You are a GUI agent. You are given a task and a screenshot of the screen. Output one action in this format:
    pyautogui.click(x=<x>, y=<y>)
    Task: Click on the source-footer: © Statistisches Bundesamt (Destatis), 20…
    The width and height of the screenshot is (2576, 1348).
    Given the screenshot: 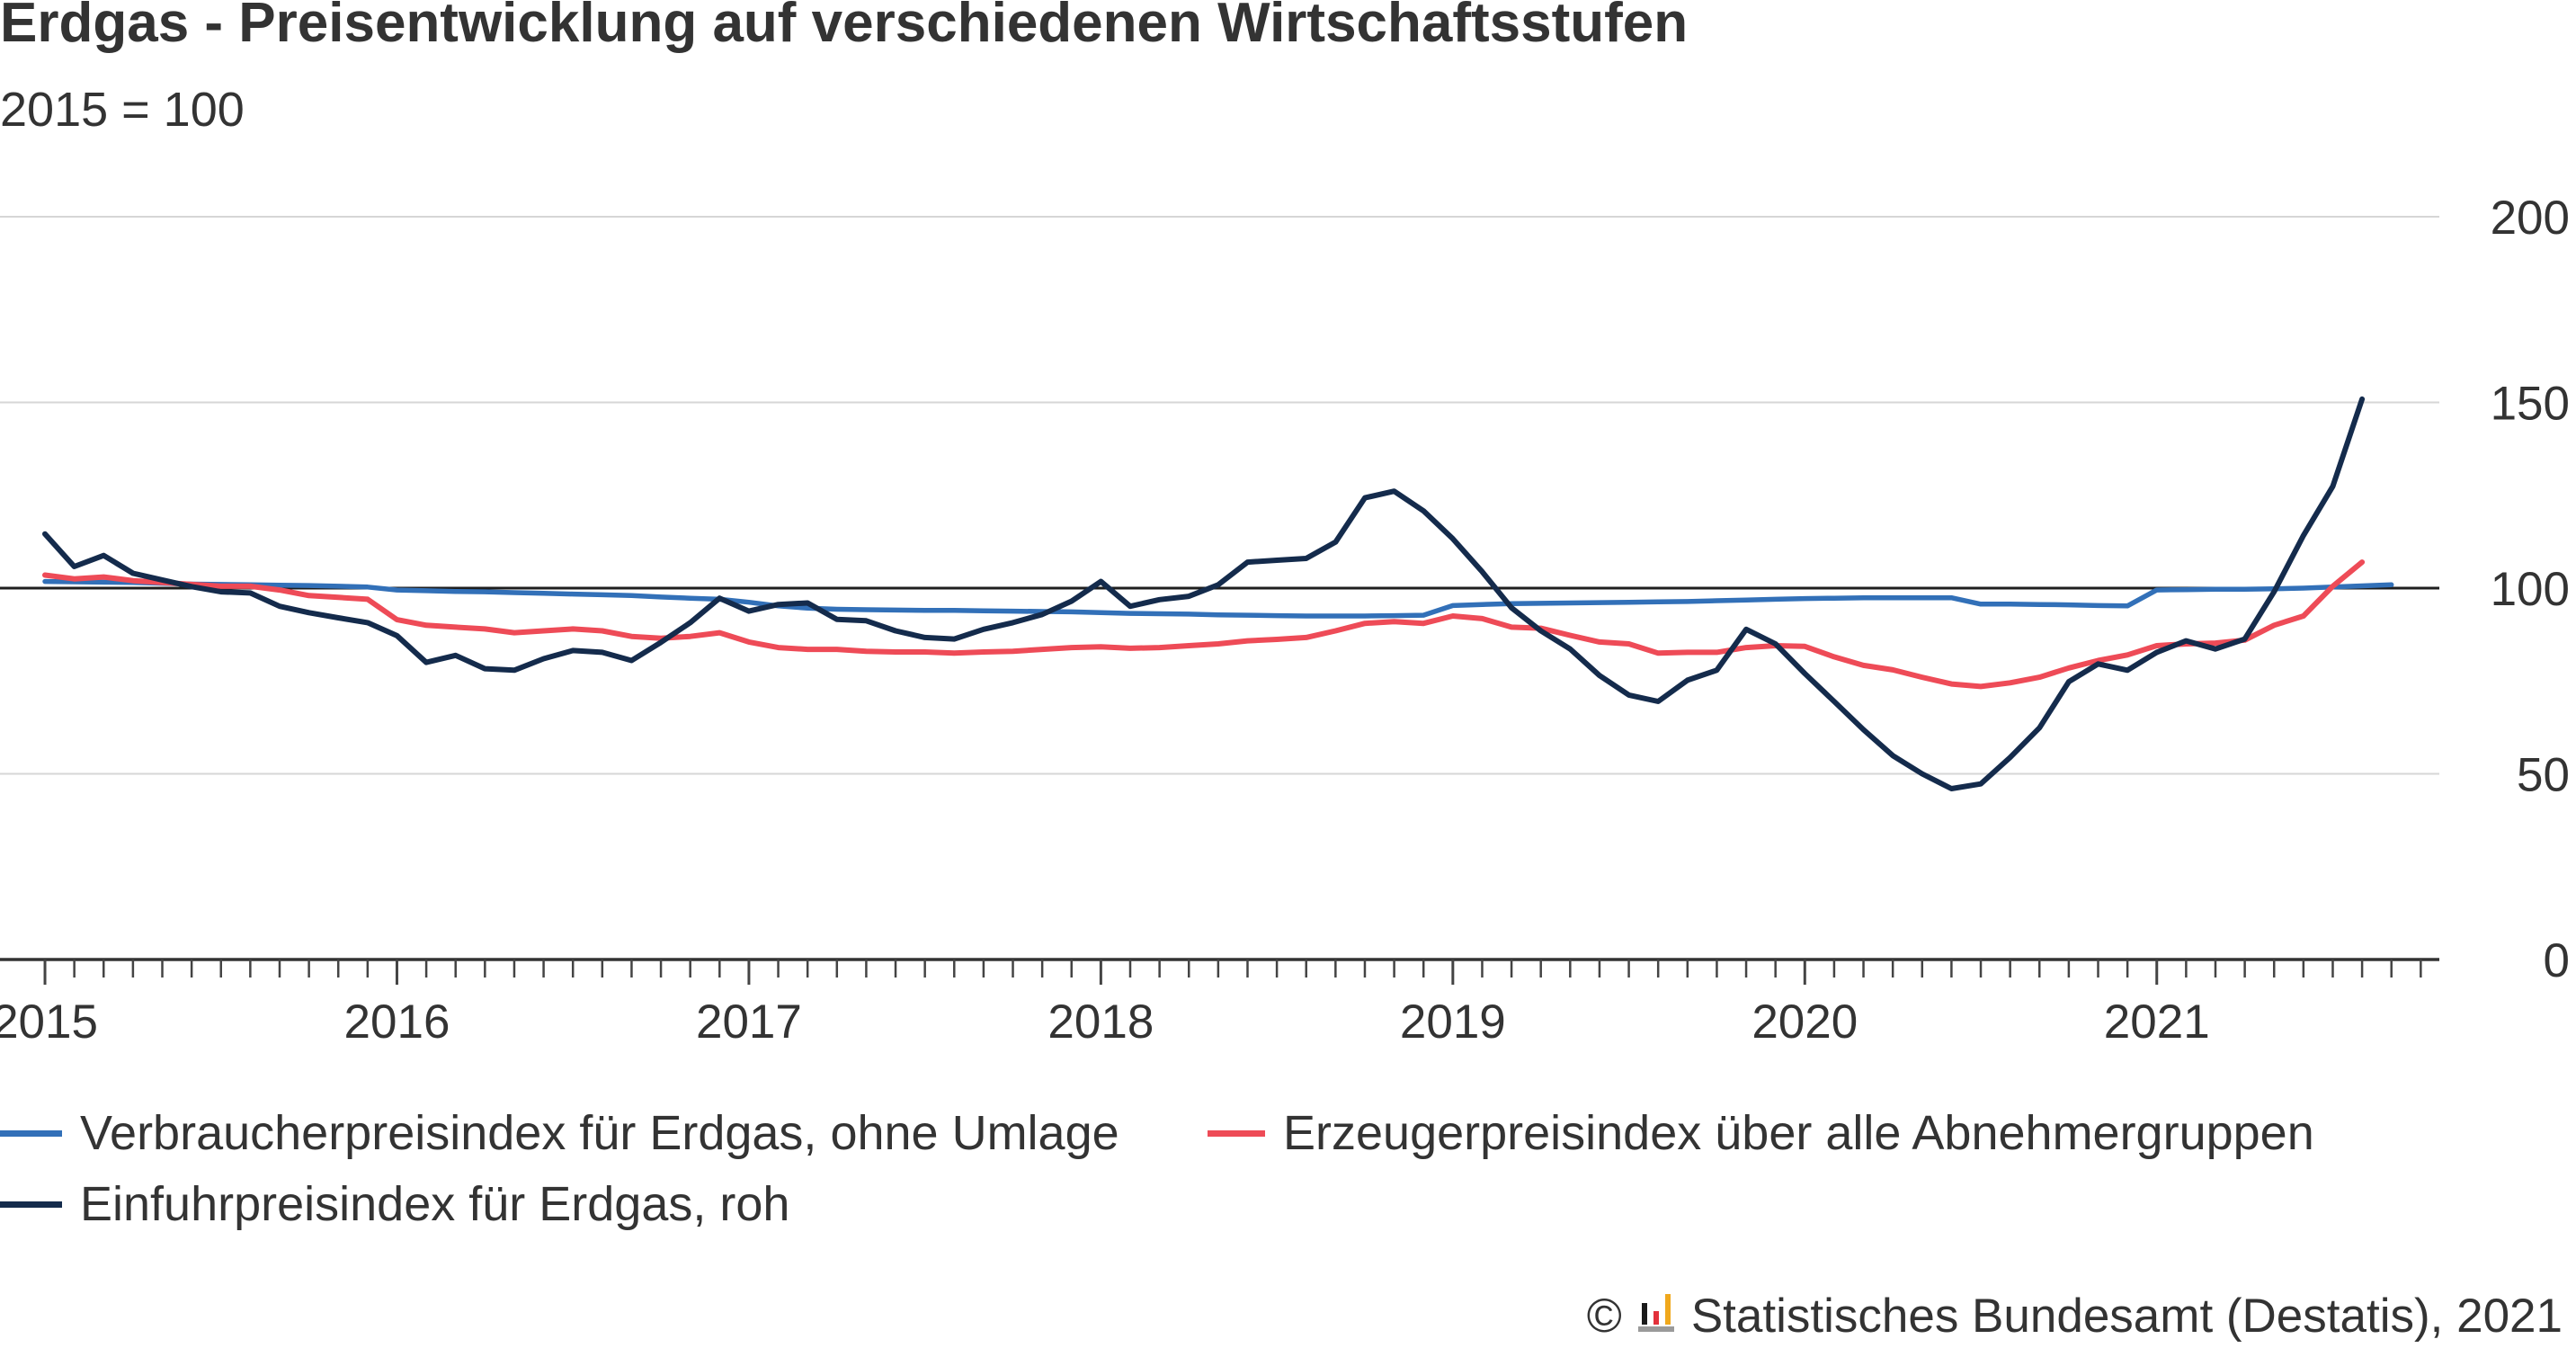 What is the action you would take?
    pyautogui.click(x=2075, y=1316)
    